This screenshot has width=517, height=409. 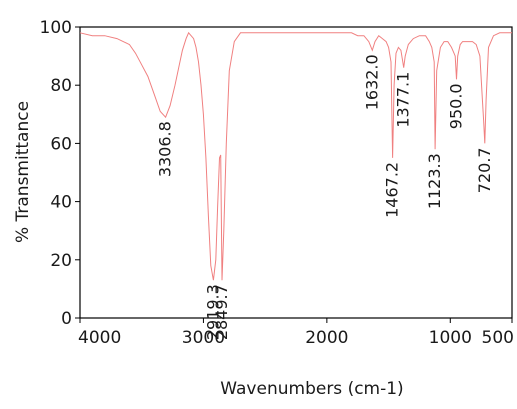 I want to click on x-tick-label: 1000, so click(x=450, y=338).